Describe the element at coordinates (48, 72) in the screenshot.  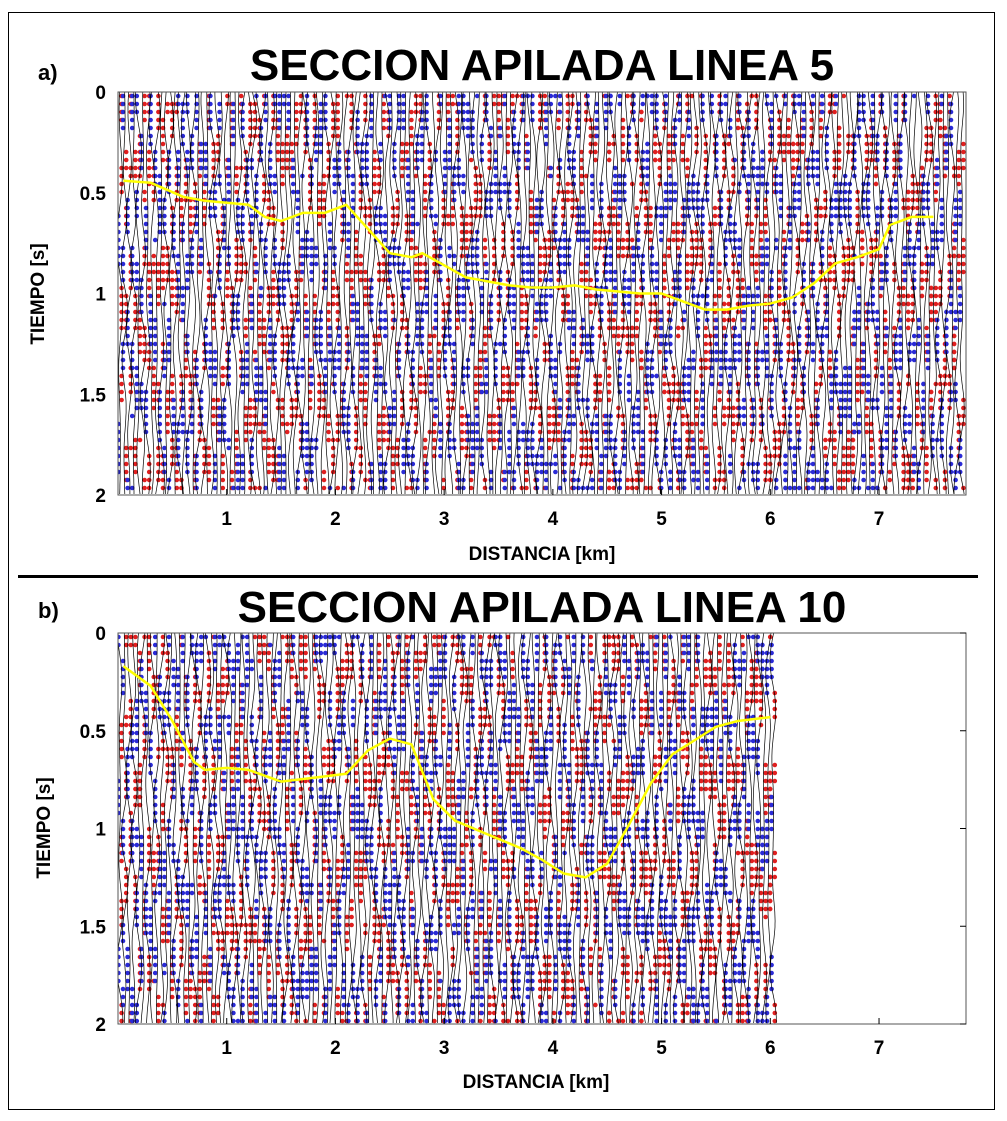
I see `panel-label-a: a)` at that location.